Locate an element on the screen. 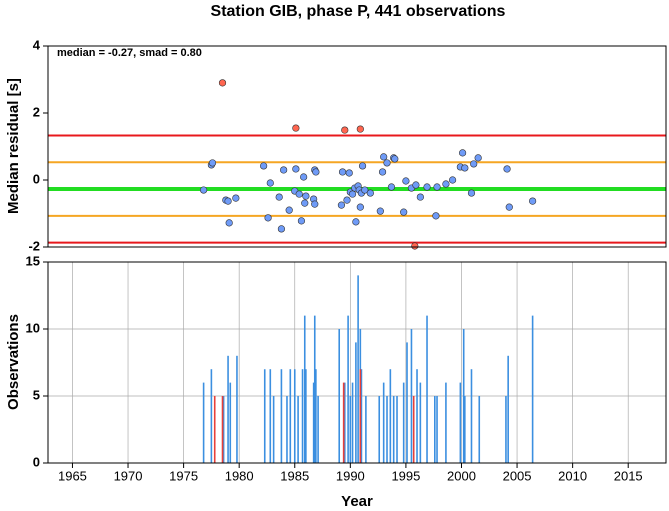  annotation: median = -0.27, smad = 0.80 is located at coordinates (129, 53).